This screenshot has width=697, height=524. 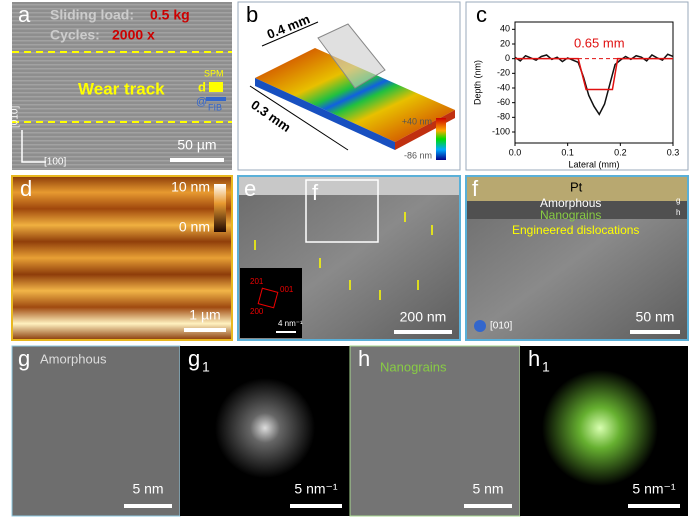 What do you see at coordinates (576, 186) in the screenshot?
I see `layer-label: Pt` at bounding box center [576, 186].